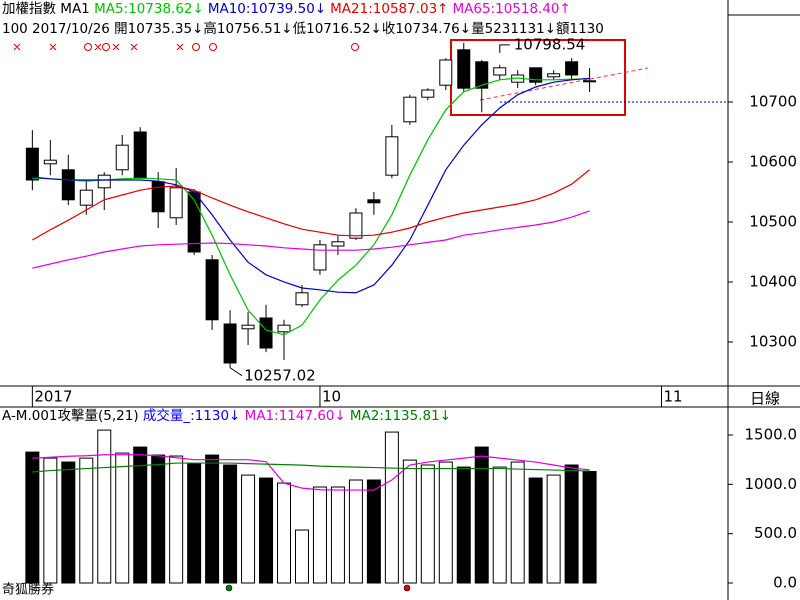 Image resolution: width=800 pixels, height=600 pixels. I want to click on trend-line, so click(564, 84).